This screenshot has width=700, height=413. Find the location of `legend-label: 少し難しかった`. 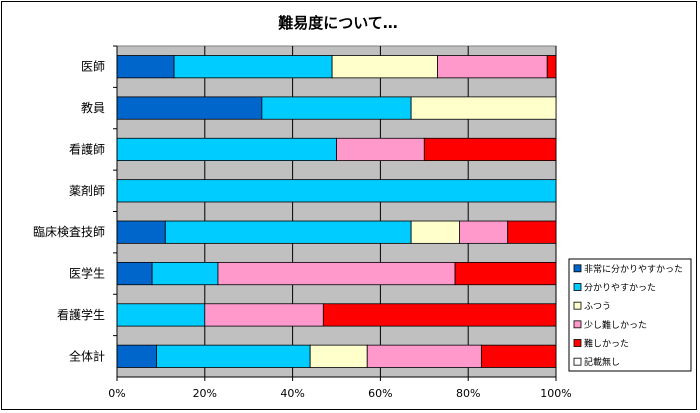

legend-label: 少し難しかった is located at coordinates (615, 325).